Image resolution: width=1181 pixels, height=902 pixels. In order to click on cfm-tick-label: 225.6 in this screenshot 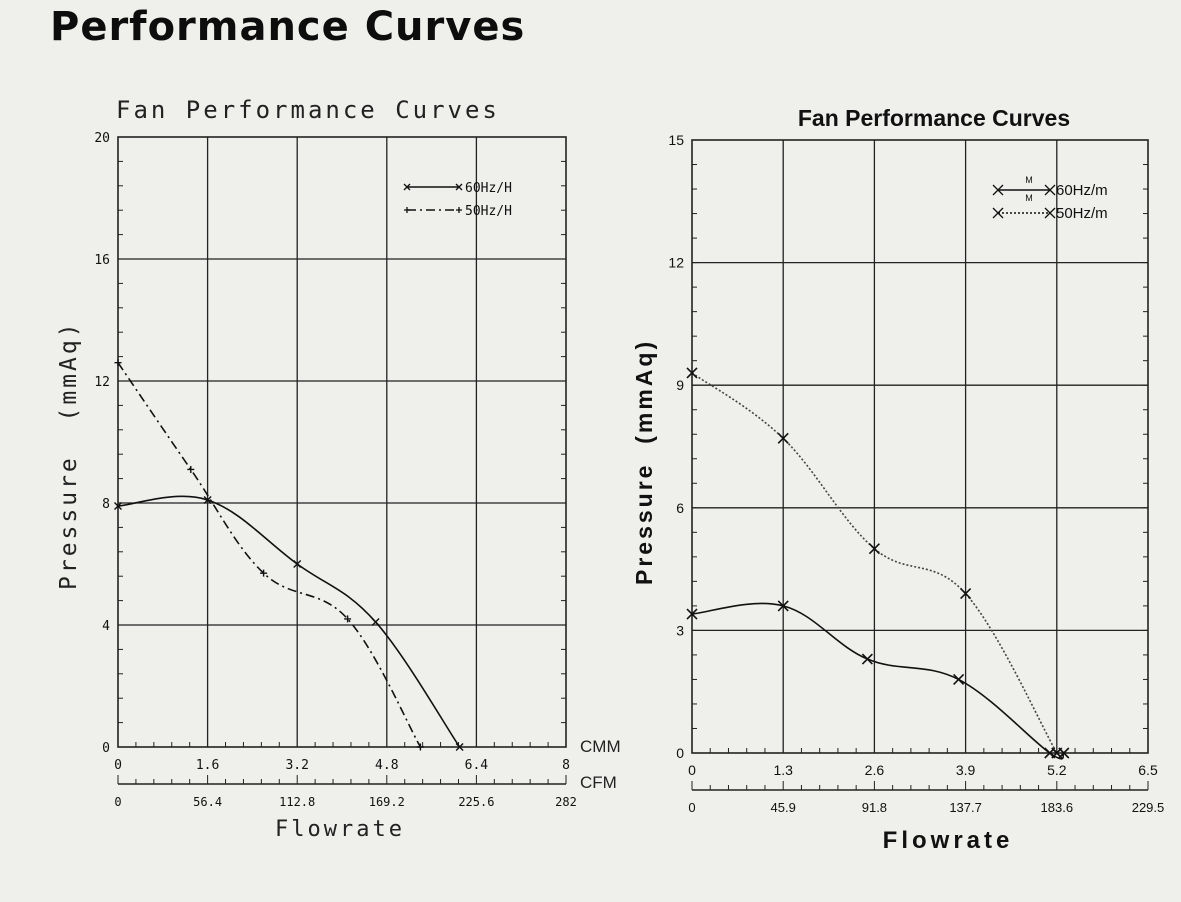, I will do `click(476, 802)`.